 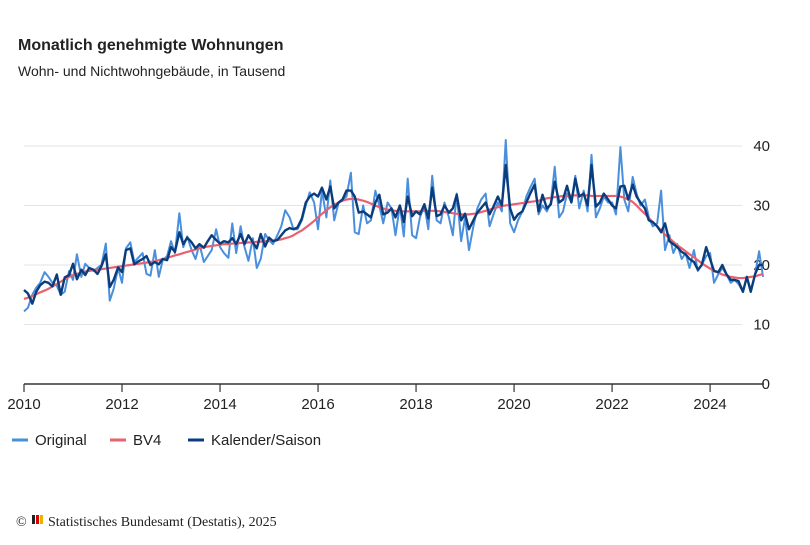 I want to click on source-text: Statistisches Bundesamt (Destatis), 2025, so click(x=162, y=522).